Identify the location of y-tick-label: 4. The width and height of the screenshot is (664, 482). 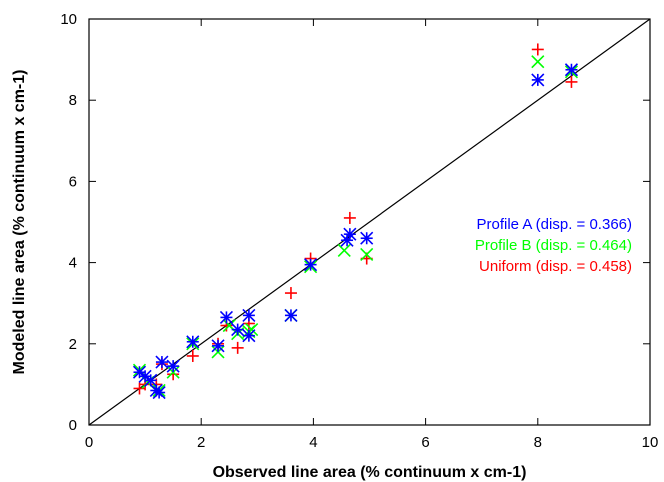
(73, 263).